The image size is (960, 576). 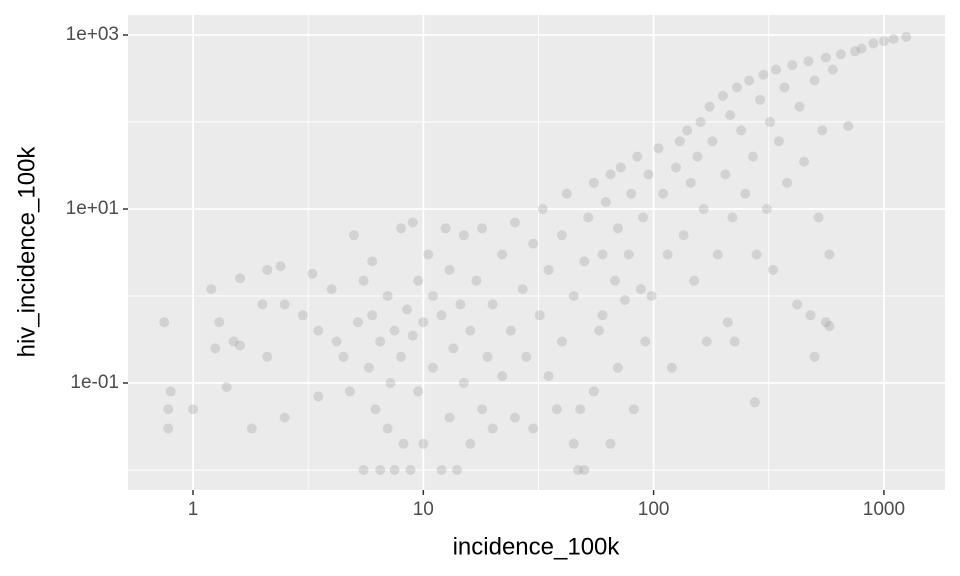 What do you see at coordinates (94, 382) in the screenshot?
I see `y-tick-label: 1e-01` at bounding box center [94, 382].